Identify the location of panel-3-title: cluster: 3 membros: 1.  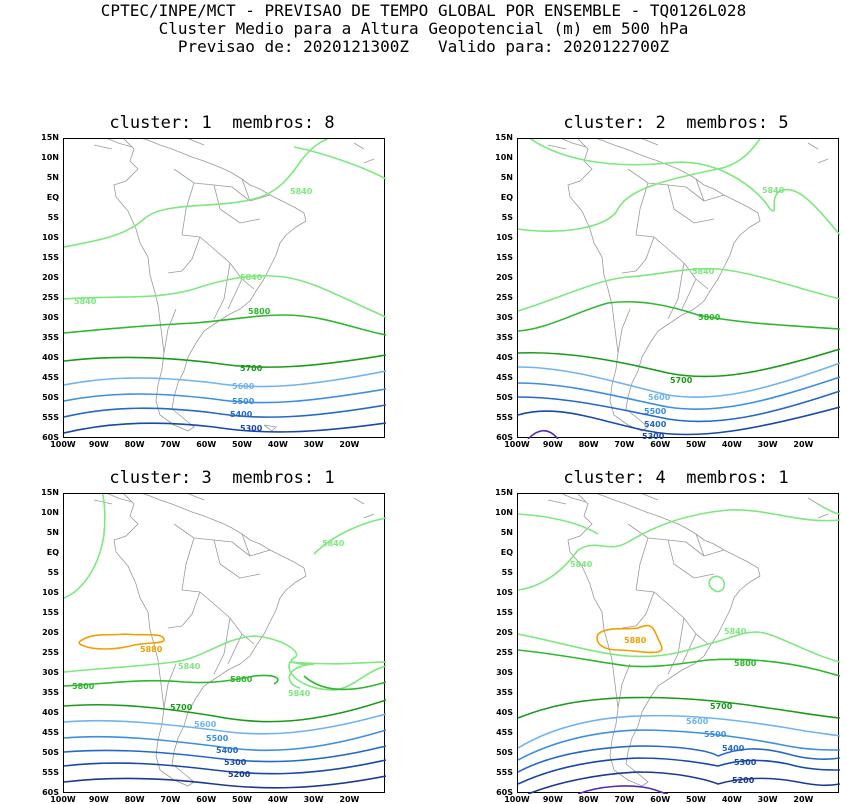
(222, 478).